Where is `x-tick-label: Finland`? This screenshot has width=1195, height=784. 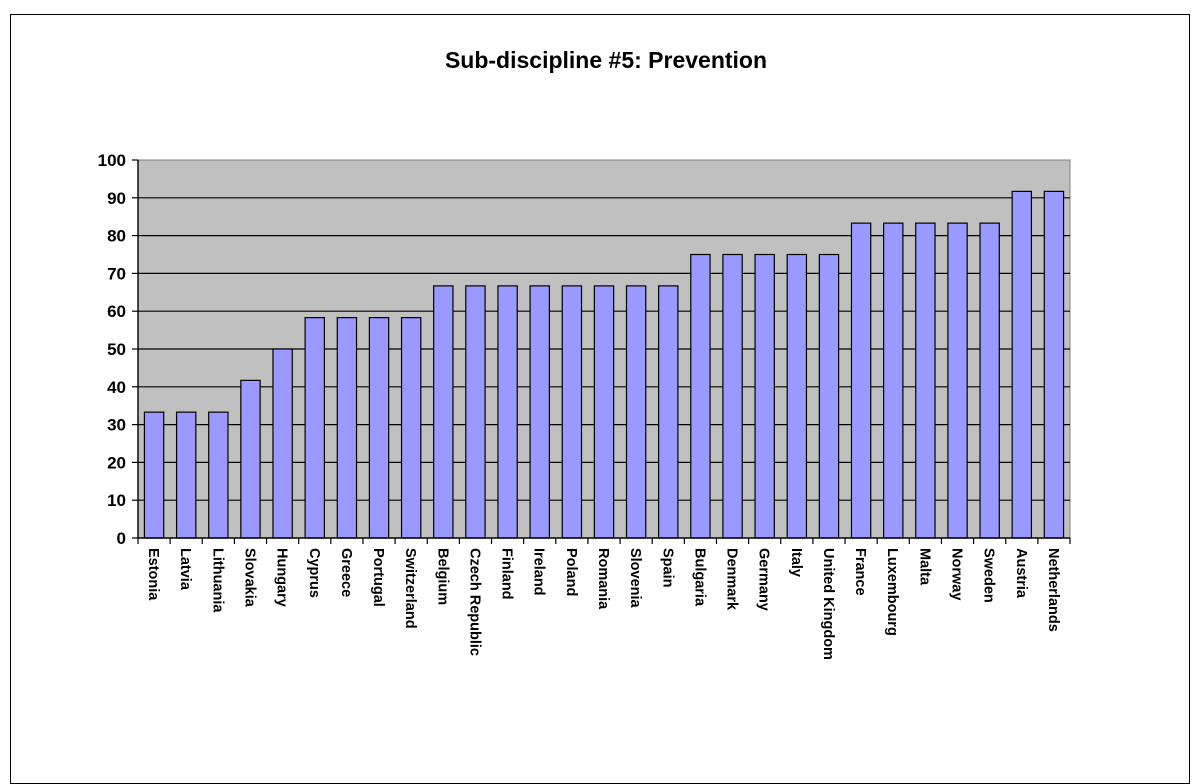
x-tick-label: Finland is located at coordinates (507, 574).